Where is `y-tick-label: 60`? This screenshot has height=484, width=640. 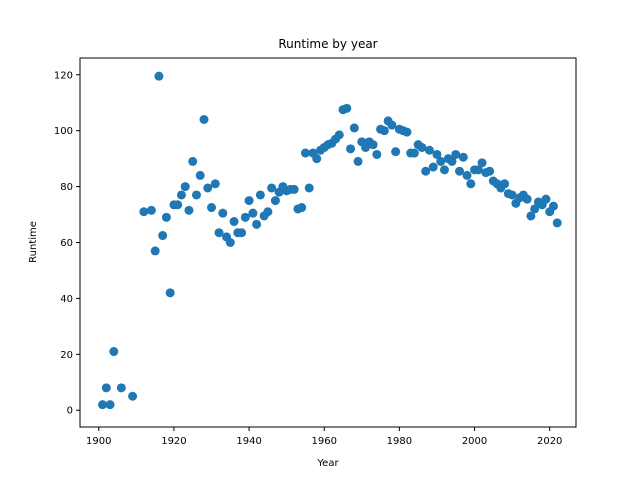
y-tick-label: 60 is located at coordinates (66, 243).